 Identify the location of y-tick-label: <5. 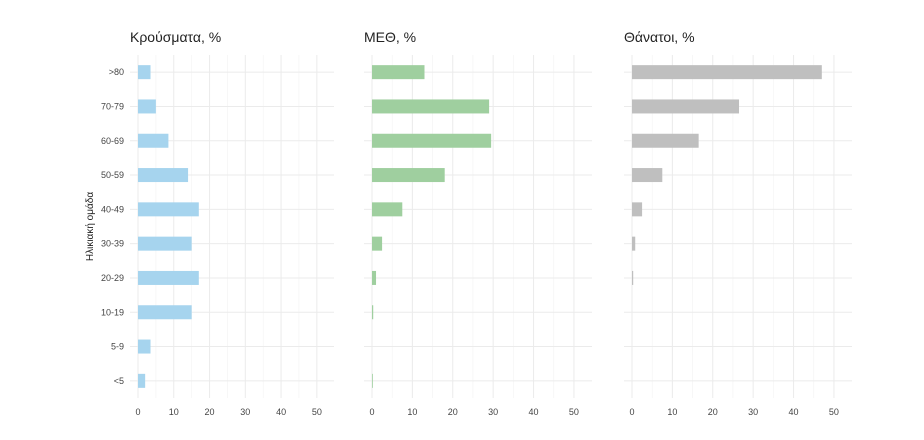
(119, 381).